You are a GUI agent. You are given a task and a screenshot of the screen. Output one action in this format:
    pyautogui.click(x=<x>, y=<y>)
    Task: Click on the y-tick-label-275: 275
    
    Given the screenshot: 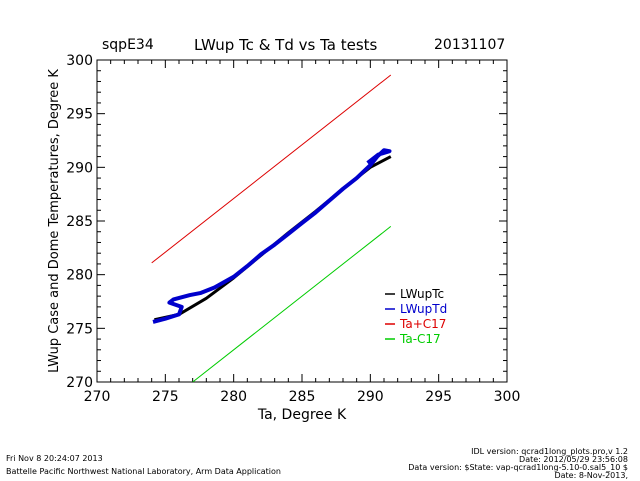 What is the action you would take?
    pyautogui.click(x=79, y=329)
    